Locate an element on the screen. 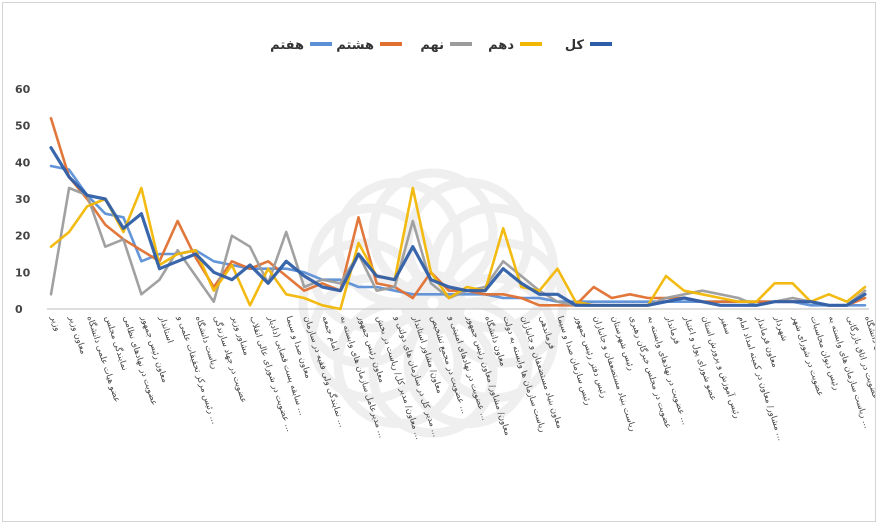  y-tick-label: 10 is located at coordinates (23, 272).